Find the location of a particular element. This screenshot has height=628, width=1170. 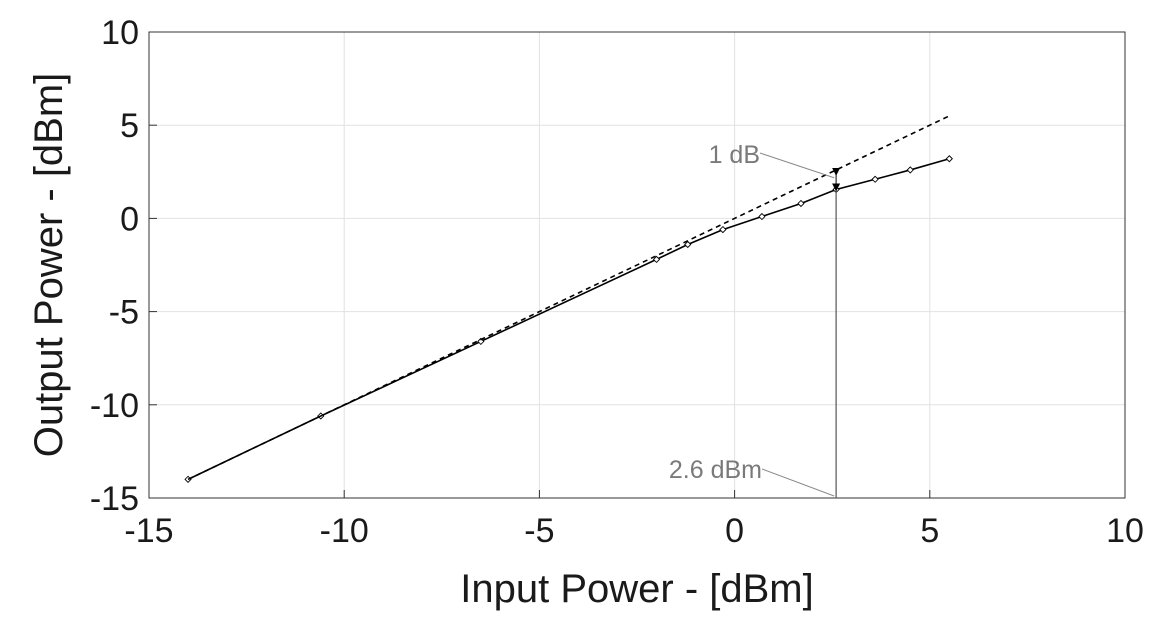

x-tick-label: 10 is located at coordinates (1125, 531).